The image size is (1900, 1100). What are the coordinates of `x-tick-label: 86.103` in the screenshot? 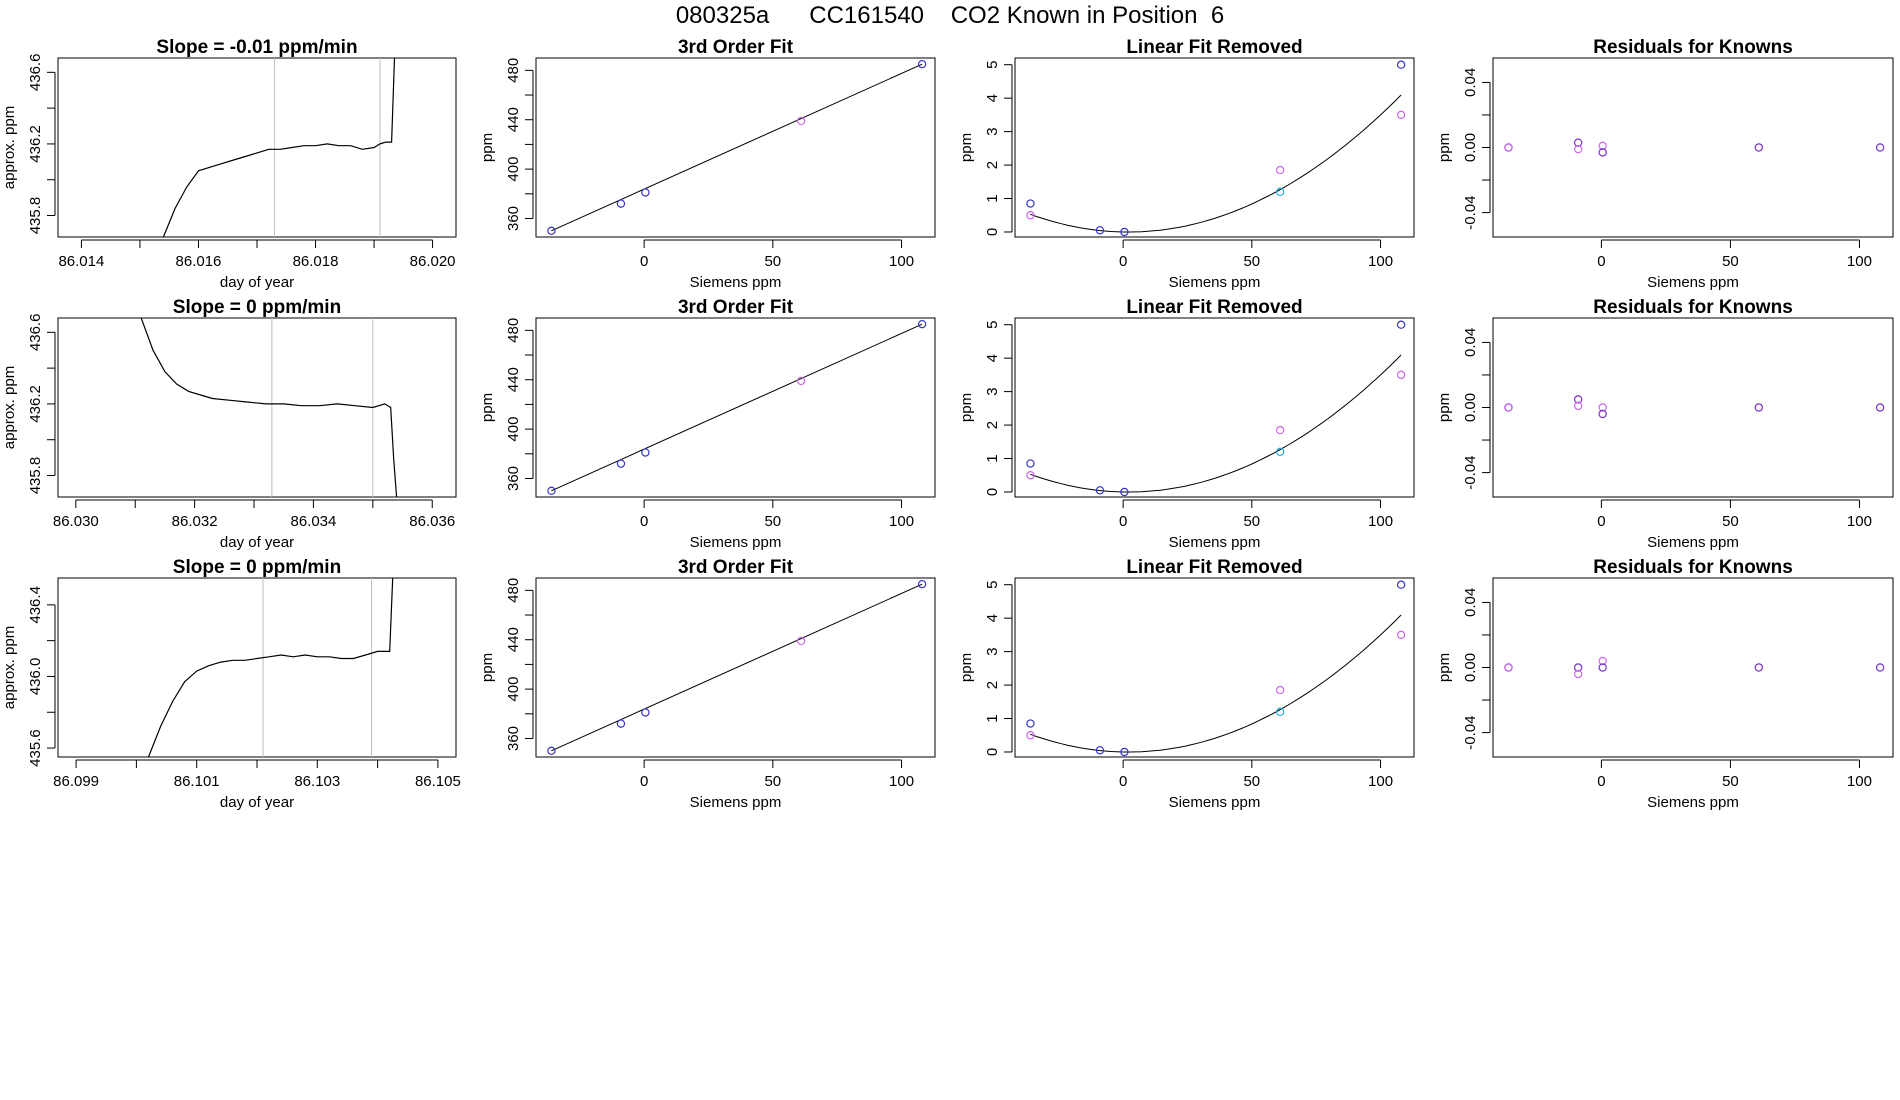 It's located at (317, 781).